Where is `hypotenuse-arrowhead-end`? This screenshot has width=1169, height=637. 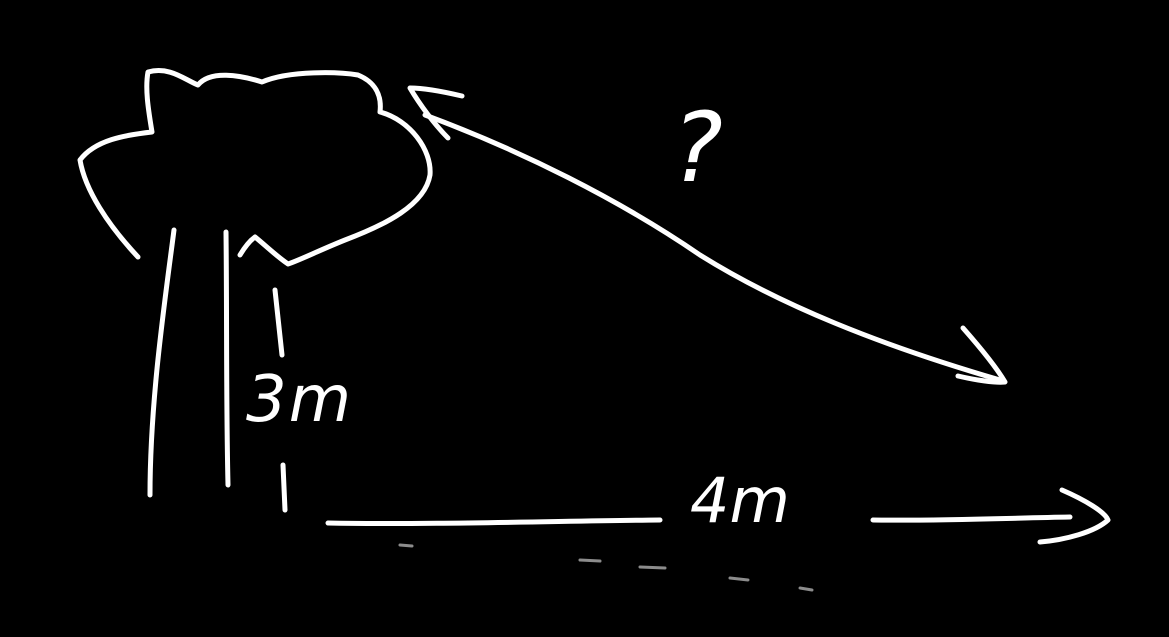
hypotenuse-arrowhead-end is located at coordinates (981, 355).